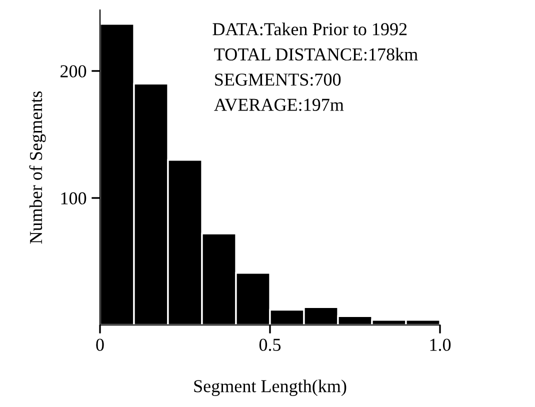 The width and height of the screenshot is (535, 407). What do you see at coordinates (270, 344) in the screenshot?
I see `x-tick-label: 0.5` at bounding box center [270, 344].